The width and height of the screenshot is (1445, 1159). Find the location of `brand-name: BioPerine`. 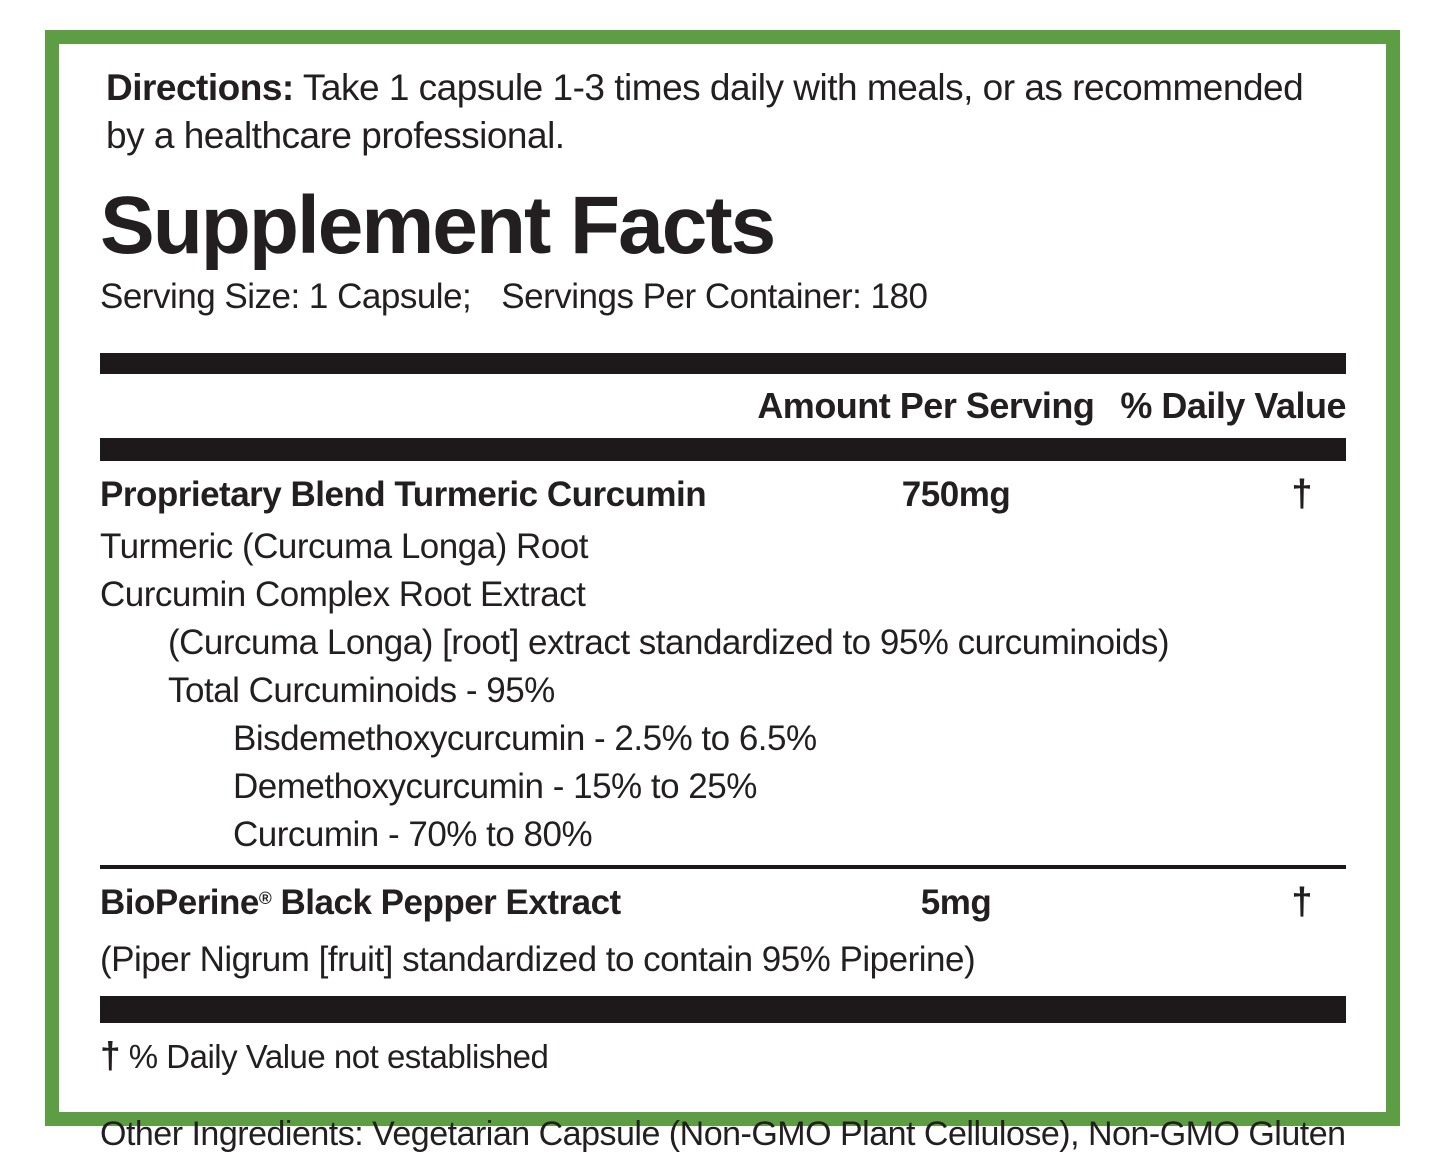

brand-name: BioPerine is located at coordinates (179, 902).